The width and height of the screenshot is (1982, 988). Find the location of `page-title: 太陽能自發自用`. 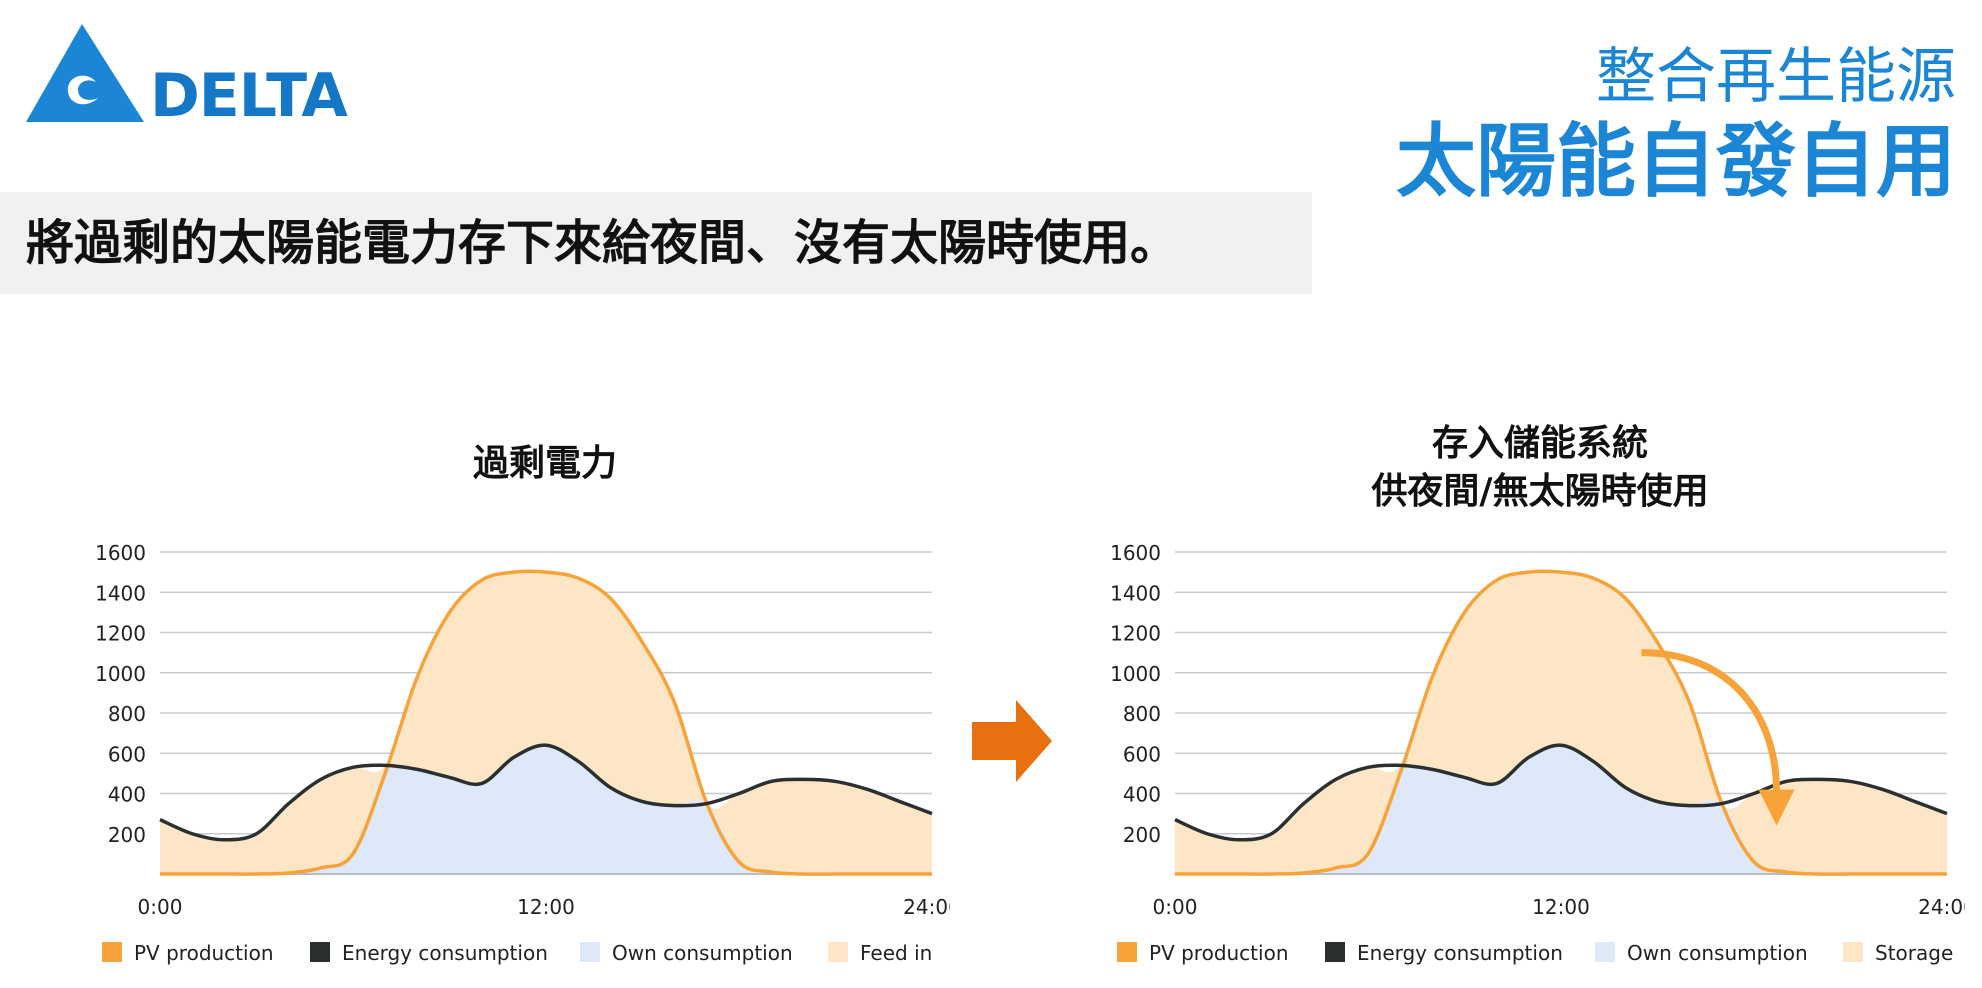

page-title: 太陽能自發自用 is located at coordinates (1676, 161).